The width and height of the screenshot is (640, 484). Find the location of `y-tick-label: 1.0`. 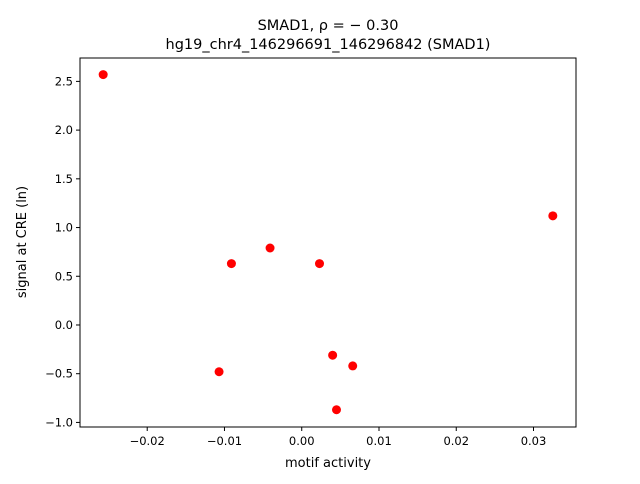

y-tick-label: 1.0 is located at coordinates (64, 228).